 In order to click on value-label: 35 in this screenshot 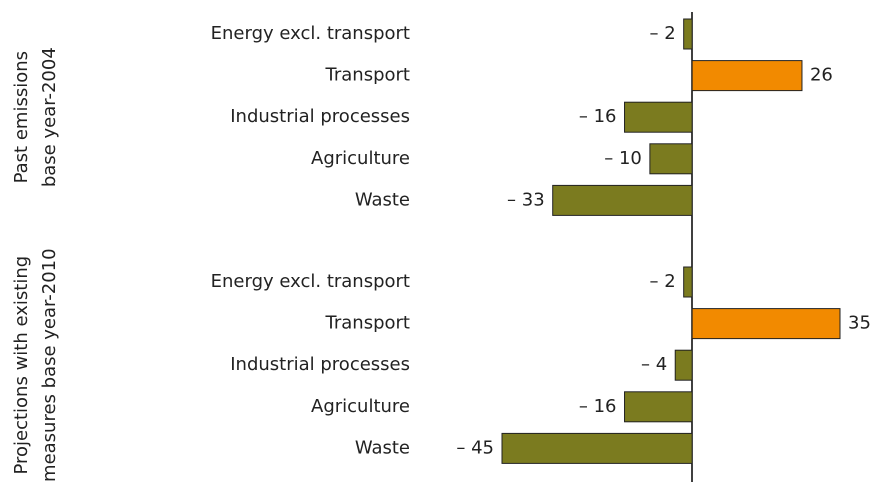, I will do `click(859, 323)`.